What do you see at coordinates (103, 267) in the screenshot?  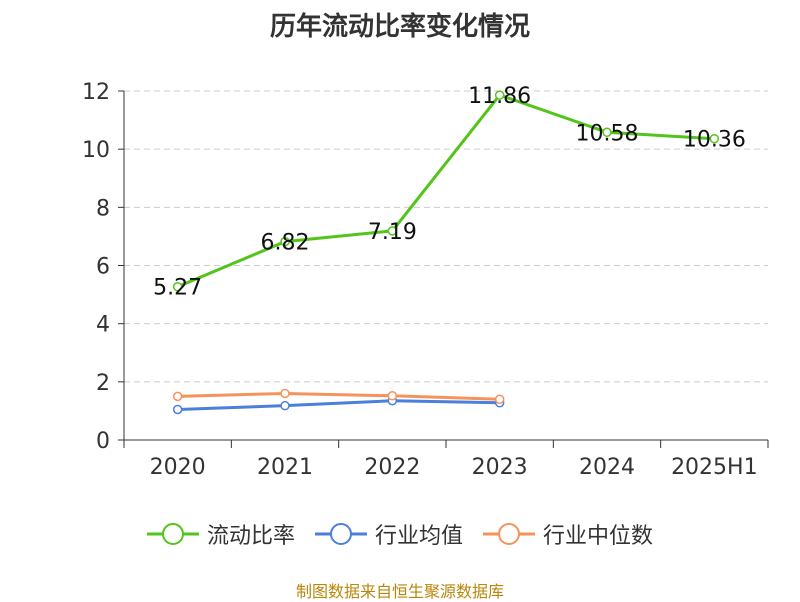 I see `y-tick-label: 6` at bounding box center [103, 267].